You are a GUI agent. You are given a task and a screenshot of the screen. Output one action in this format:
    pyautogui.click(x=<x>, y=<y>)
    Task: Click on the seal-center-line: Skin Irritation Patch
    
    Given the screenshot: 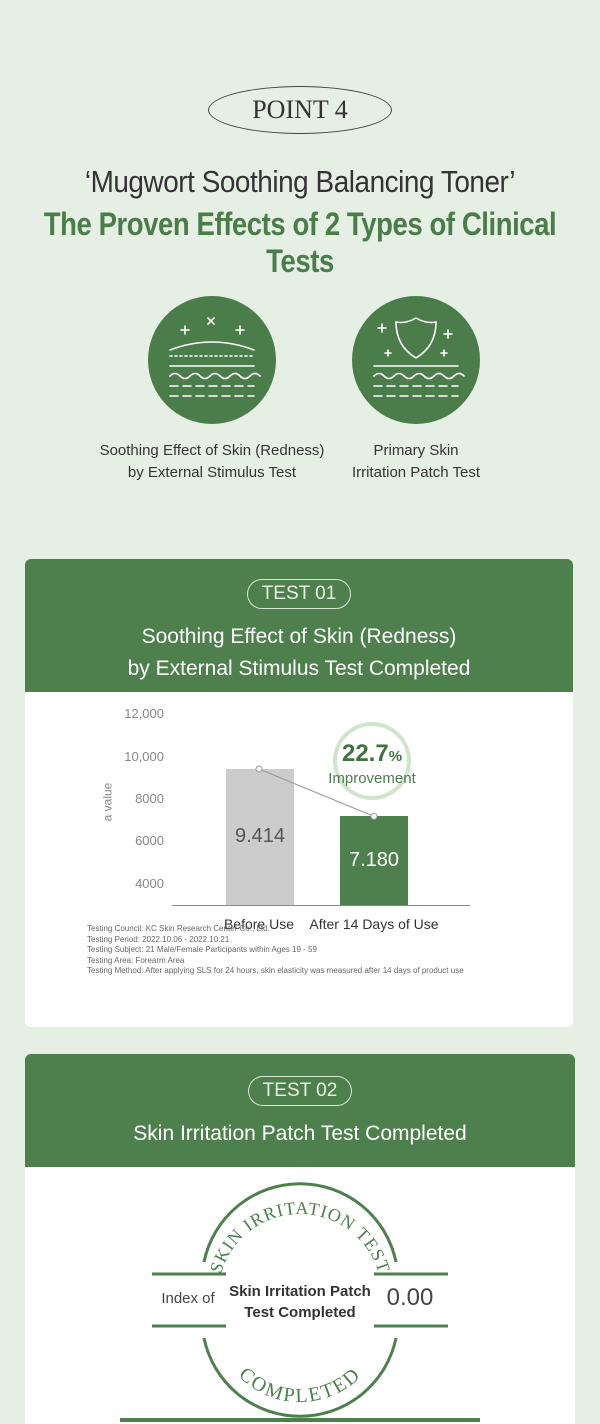 What is the action you would take?
    pyautogui.click(x=300, y=1291)
    